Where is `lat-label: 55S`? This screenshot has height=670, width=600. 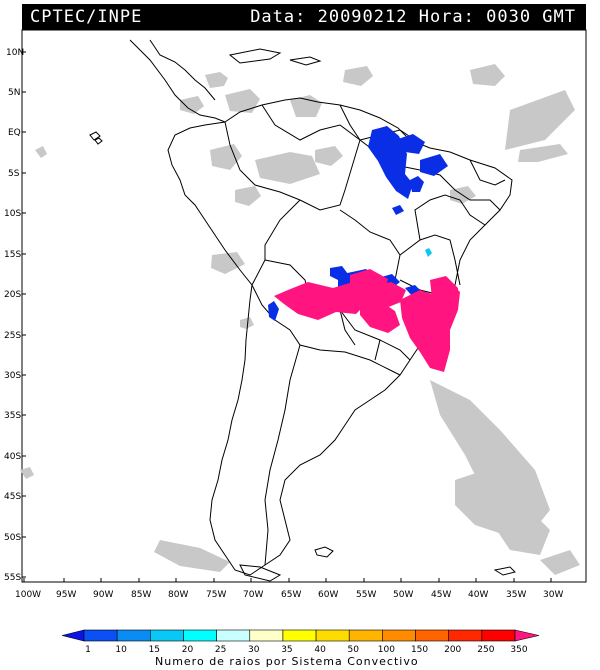
lat-label: 55S is located at coordinates (12, 578).